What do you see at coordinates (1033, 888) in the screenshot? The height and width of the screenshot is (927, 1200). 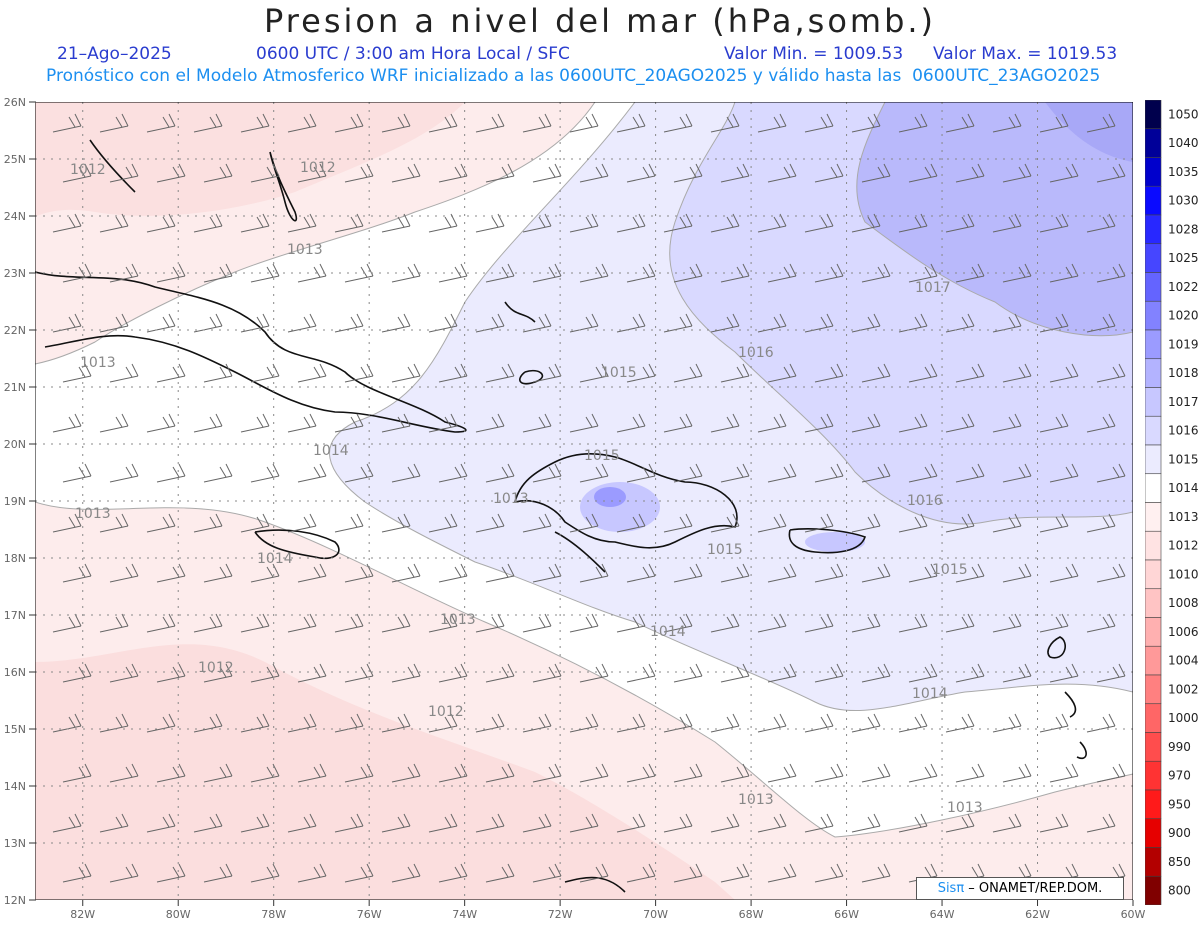 I see `credit-text: – ONAMET/REP.DOM.` at bounding box center [1033, 888].